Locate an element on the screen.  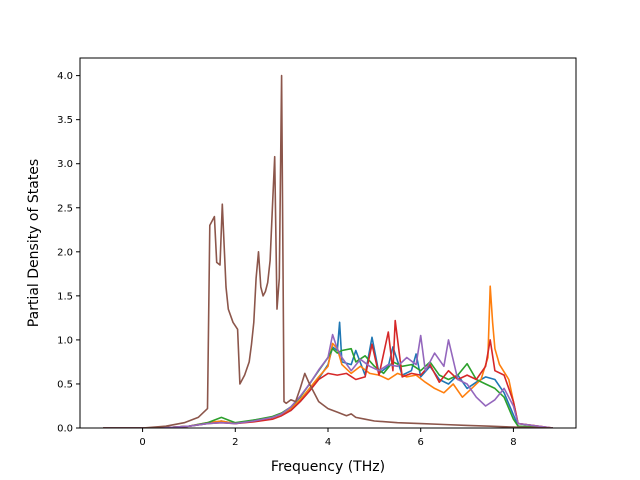
x-tick-label: 8 is located at coordinates (513, 442).